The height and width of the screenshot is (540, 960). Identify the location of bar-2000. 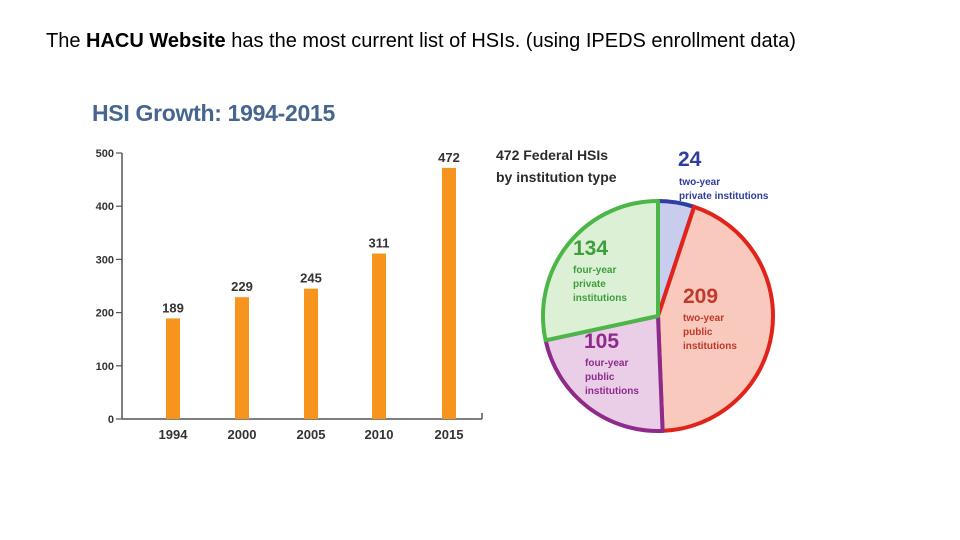
(242, 358).